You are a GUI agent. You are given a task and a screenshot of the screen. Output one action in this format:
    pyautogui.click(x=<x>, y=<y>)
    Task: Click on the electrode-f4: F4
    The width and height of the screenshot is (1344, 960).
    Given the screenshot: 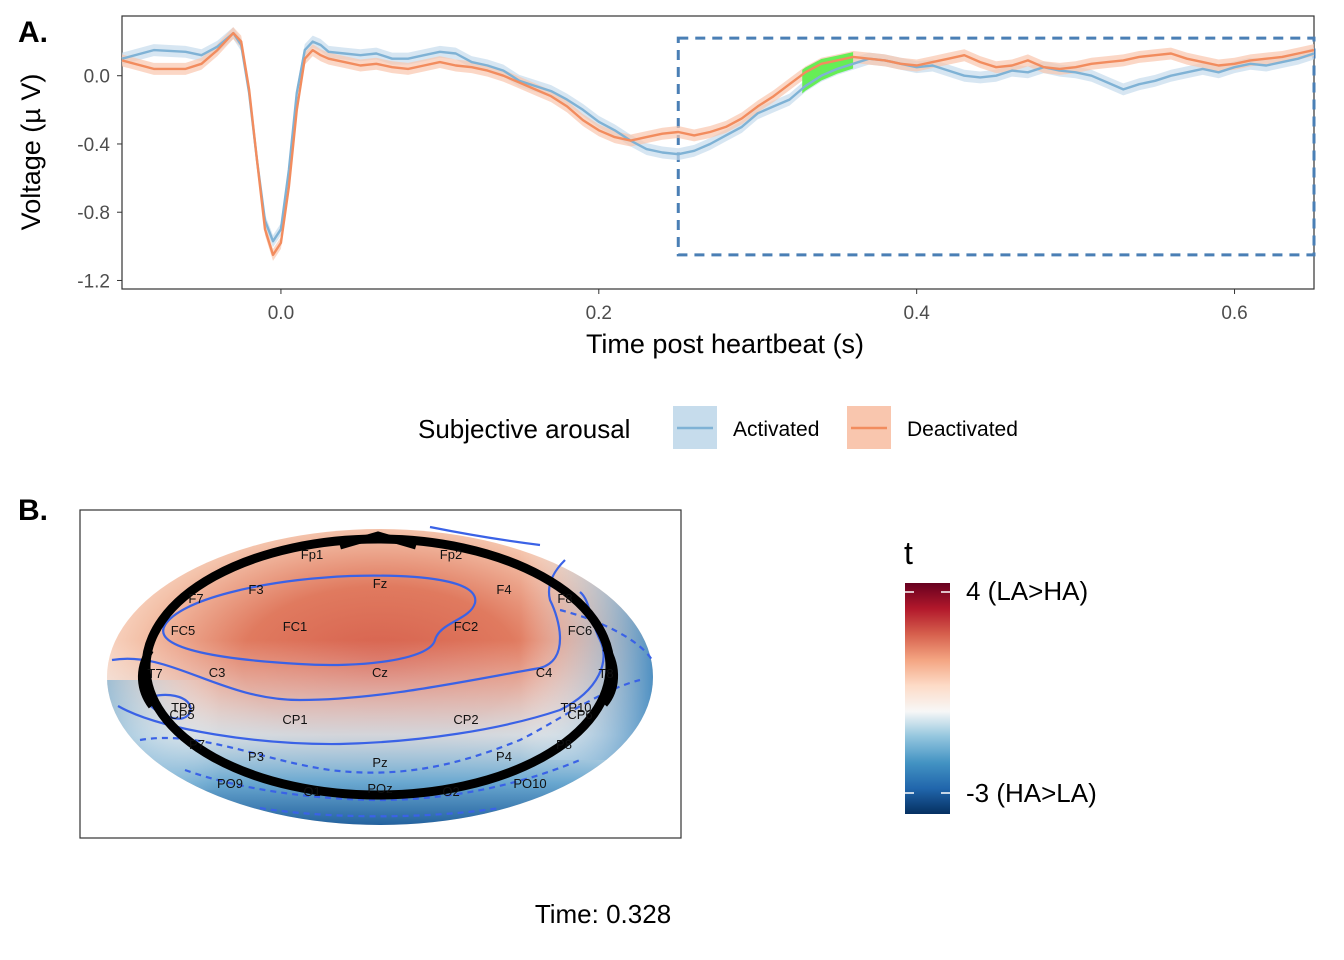 What is the action you would take?
    pyautogui.click(x=503, y=589)
    